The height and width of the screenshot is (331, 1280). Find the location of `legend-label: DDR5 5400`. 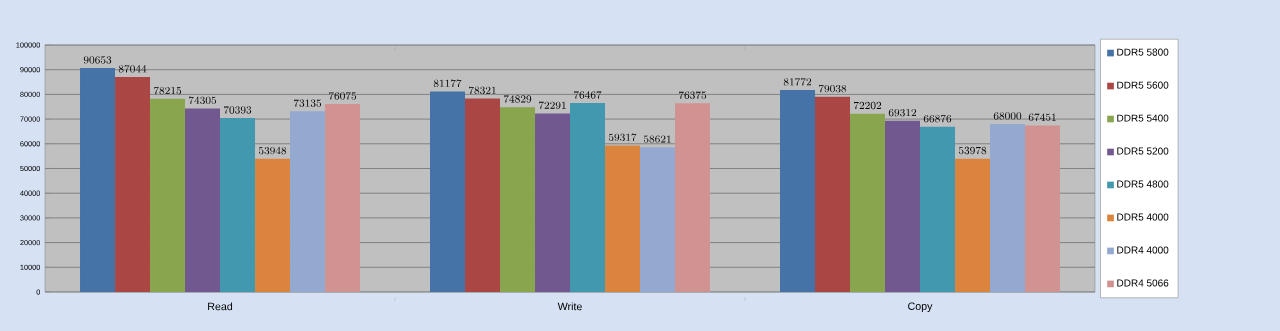

legend-label: DDR5 5400 is located at coordinates (1143, 118).